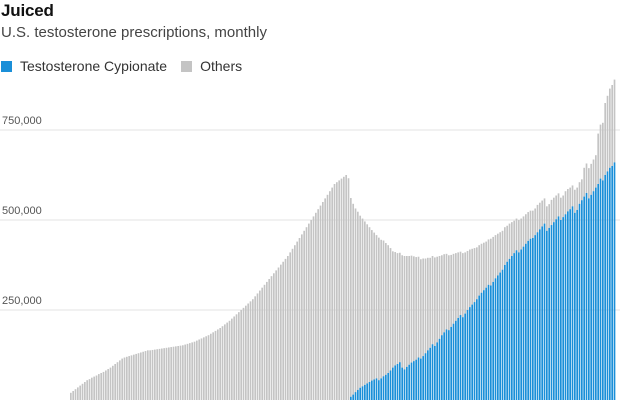  I want to click on legend-label-others: Others, so click(221, 66).